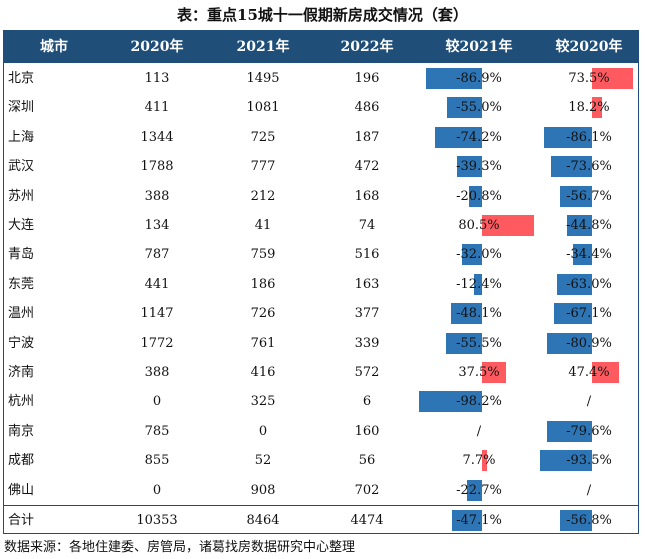  What do you see at coordinates (589, 47) in the screenshot?
I see `header-vs2020: 较2020年` at bounding box center [589, 47].